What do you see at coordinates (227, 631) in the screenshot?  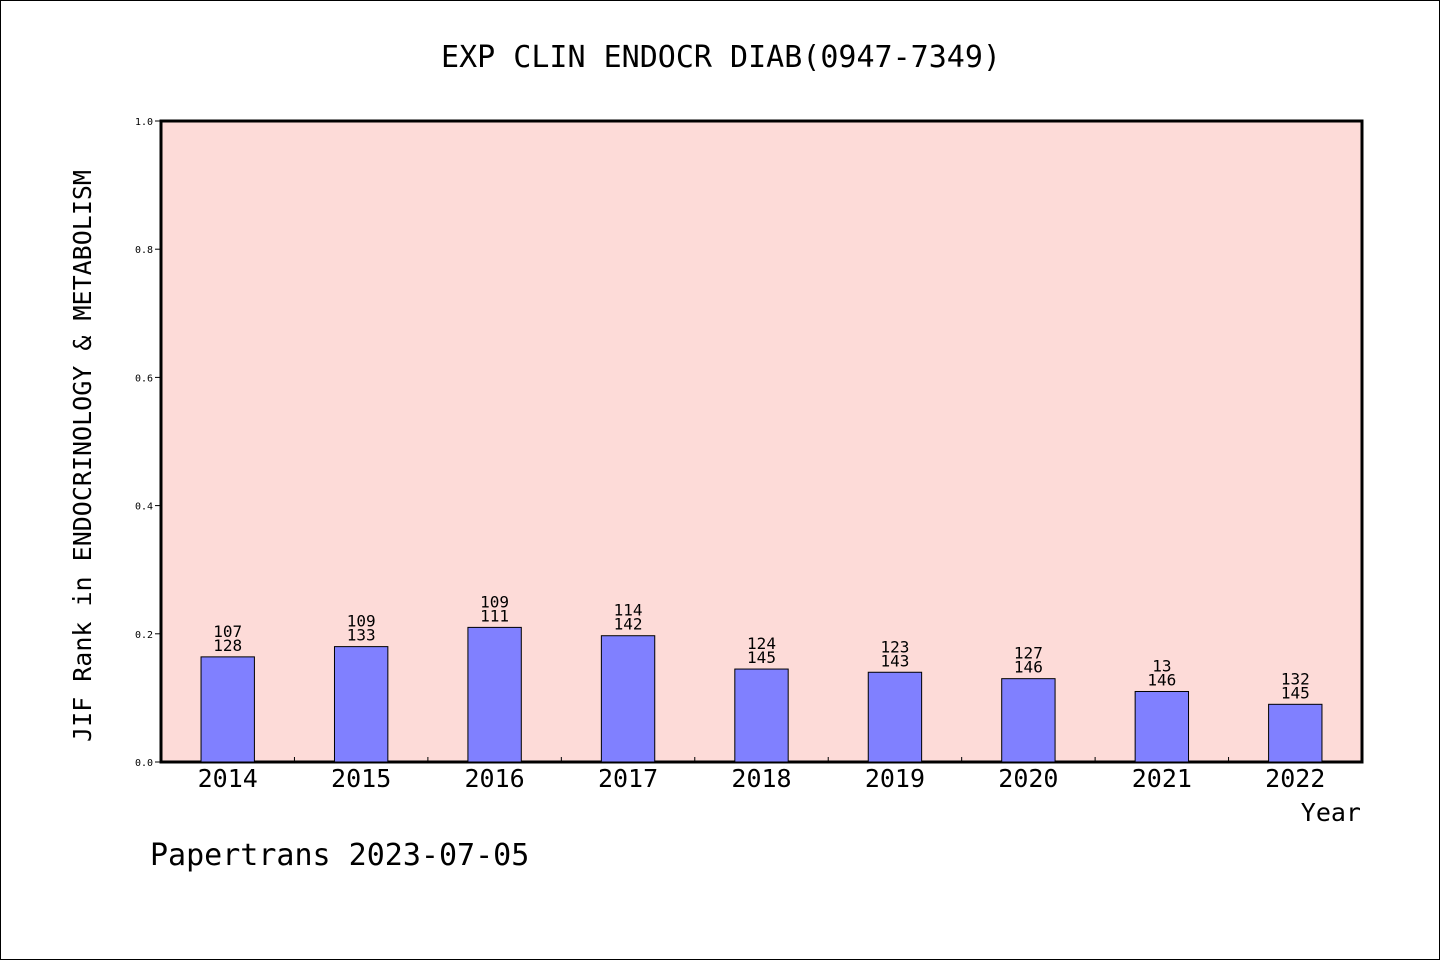 I see `bar-label-rank: 107` at bounding box center [227, 631].